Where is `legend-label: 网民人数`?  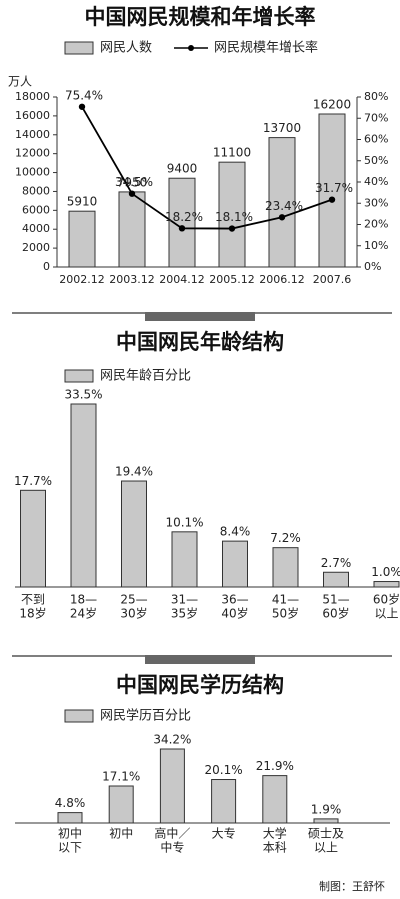 legend-label: 网民人数 is located at coordinates (126, 48).